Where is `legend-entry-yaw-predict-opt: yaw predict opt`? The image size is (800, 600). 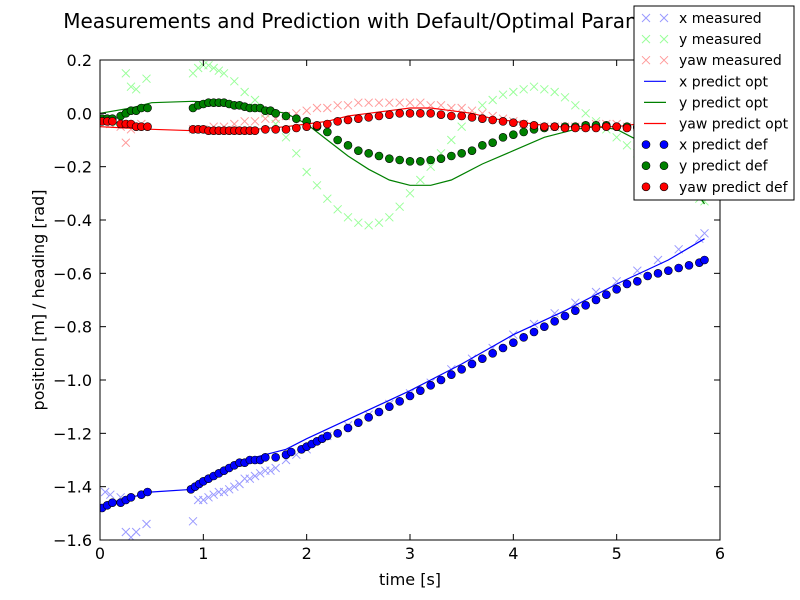 legend-entry-yaw-predict-opt: yaw predict opt is located at coordinates (716, 125).